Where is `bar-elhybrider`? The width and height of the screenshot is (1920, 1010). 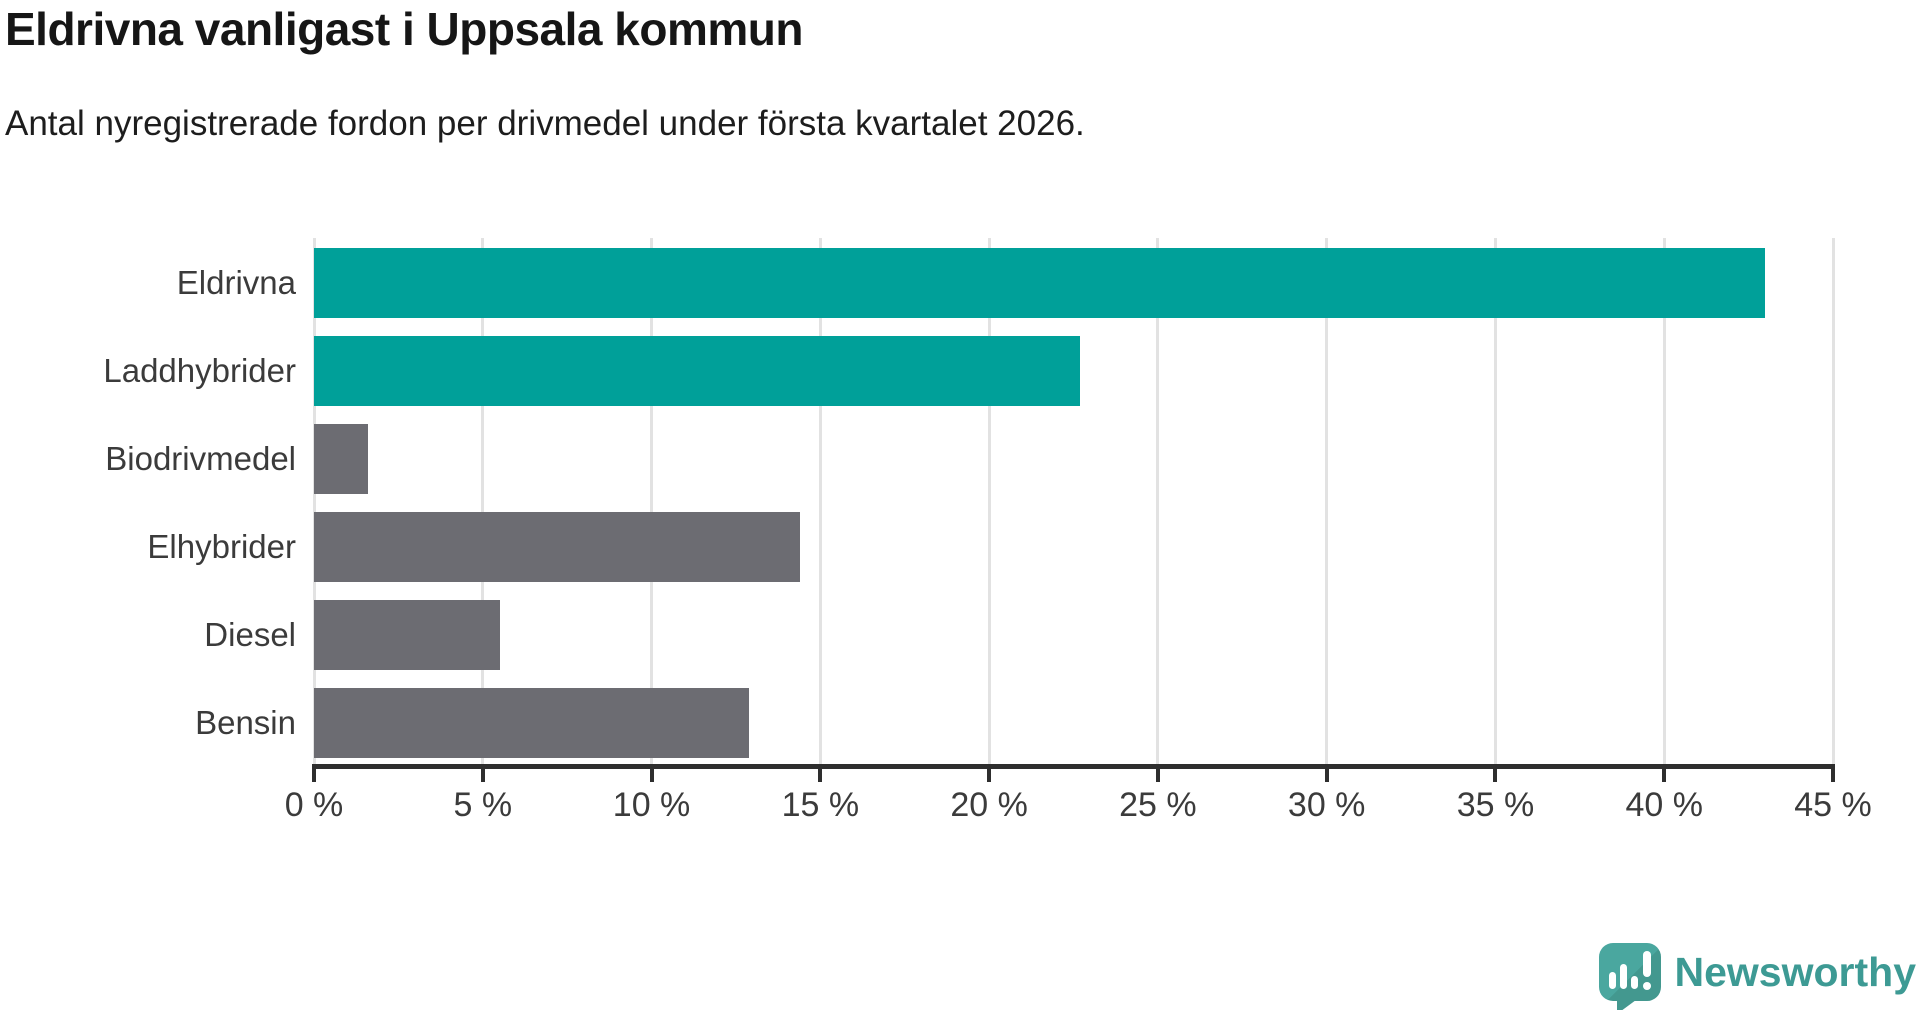 bar-elhybrider is located at coordinates (557, 547).